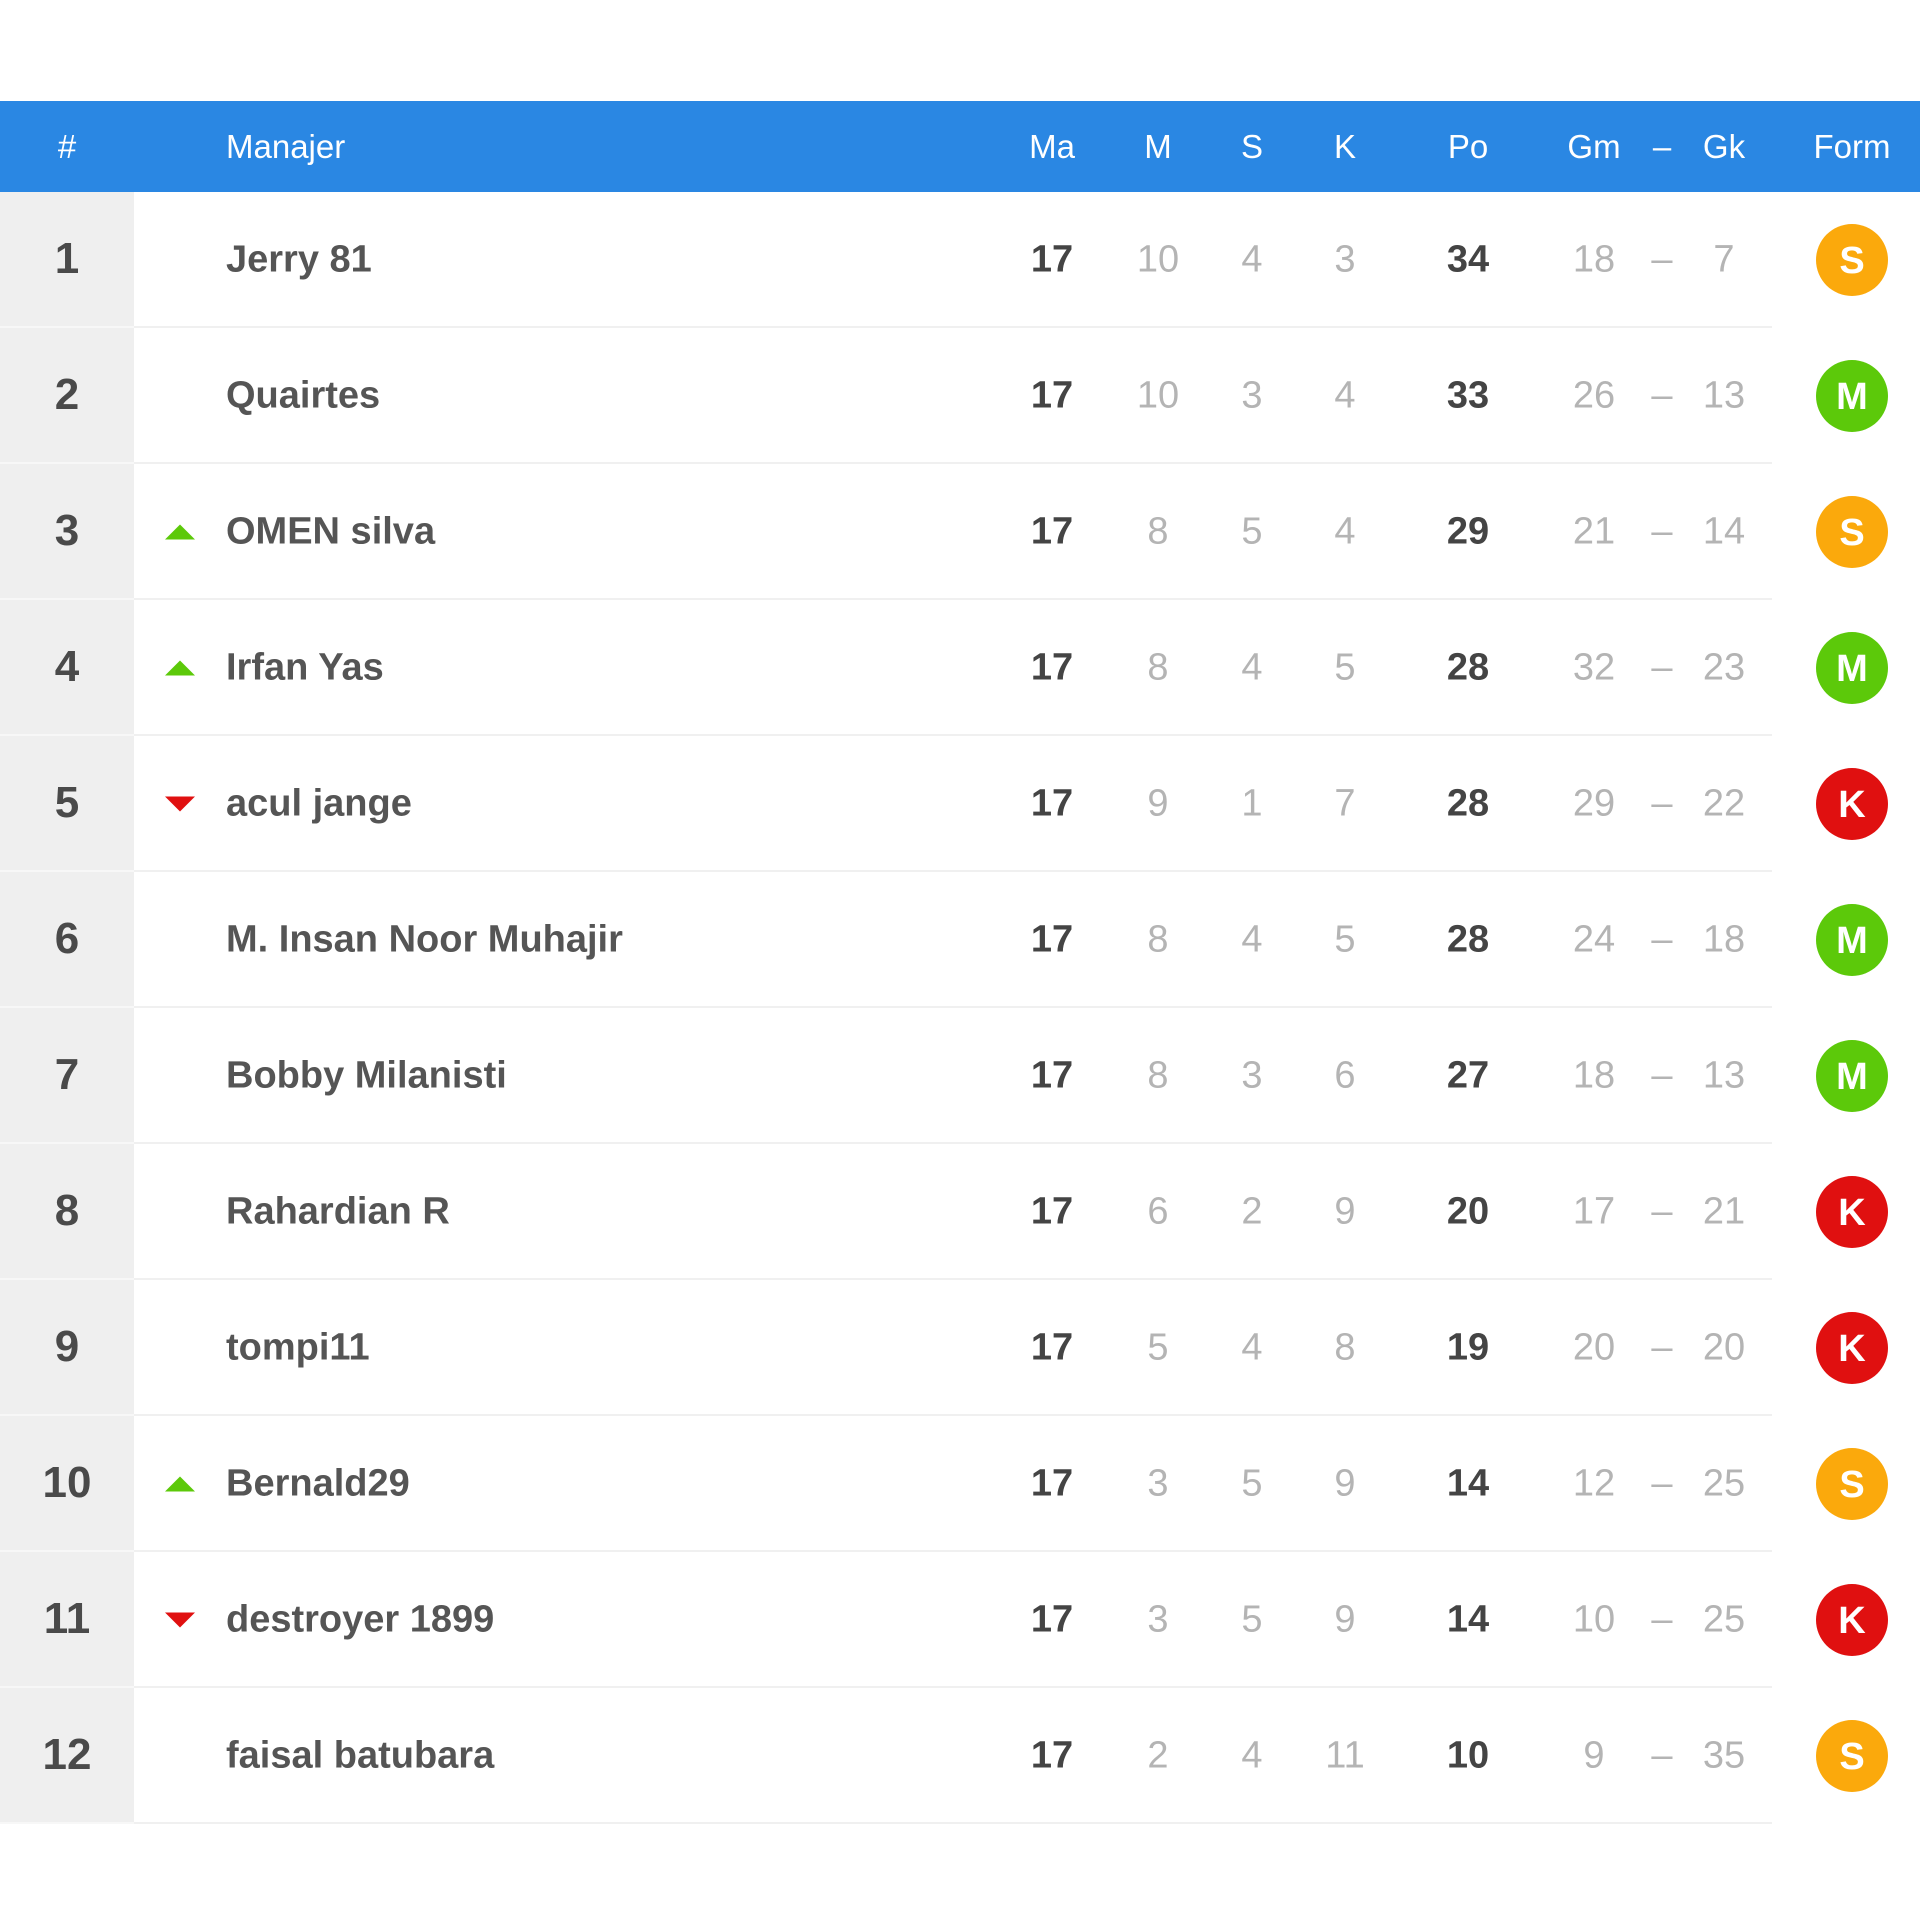 This screenshot has height=1920, width=1920. Describe the element at coordinates (67, 804) in the screenshot. I see `rank-cell: 5` at that location.